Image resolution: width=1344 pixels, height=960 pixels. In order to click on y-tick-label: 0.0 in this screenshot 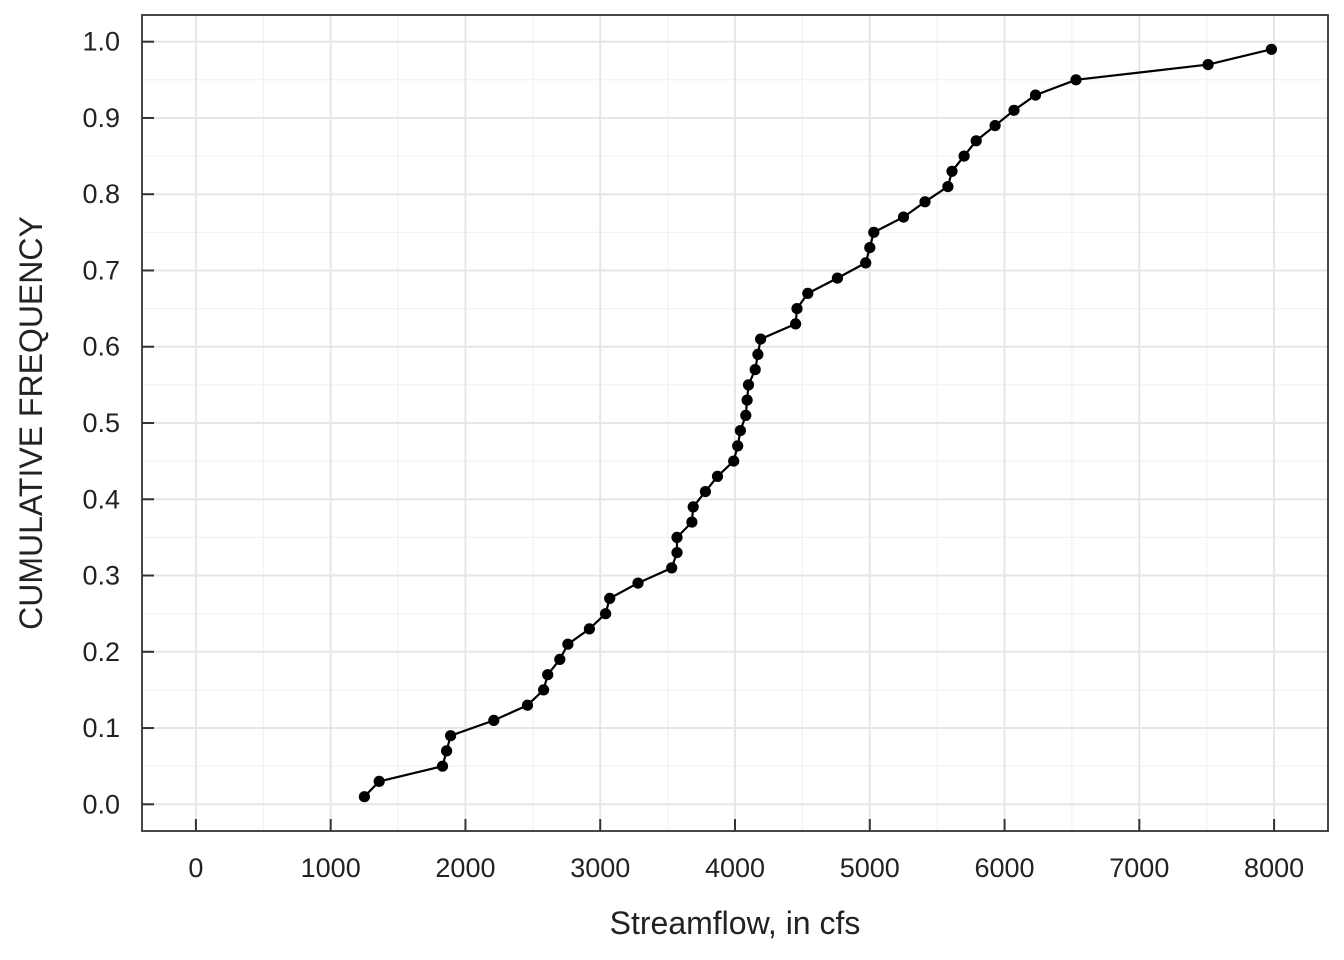, I will do `click(101, 804)`.